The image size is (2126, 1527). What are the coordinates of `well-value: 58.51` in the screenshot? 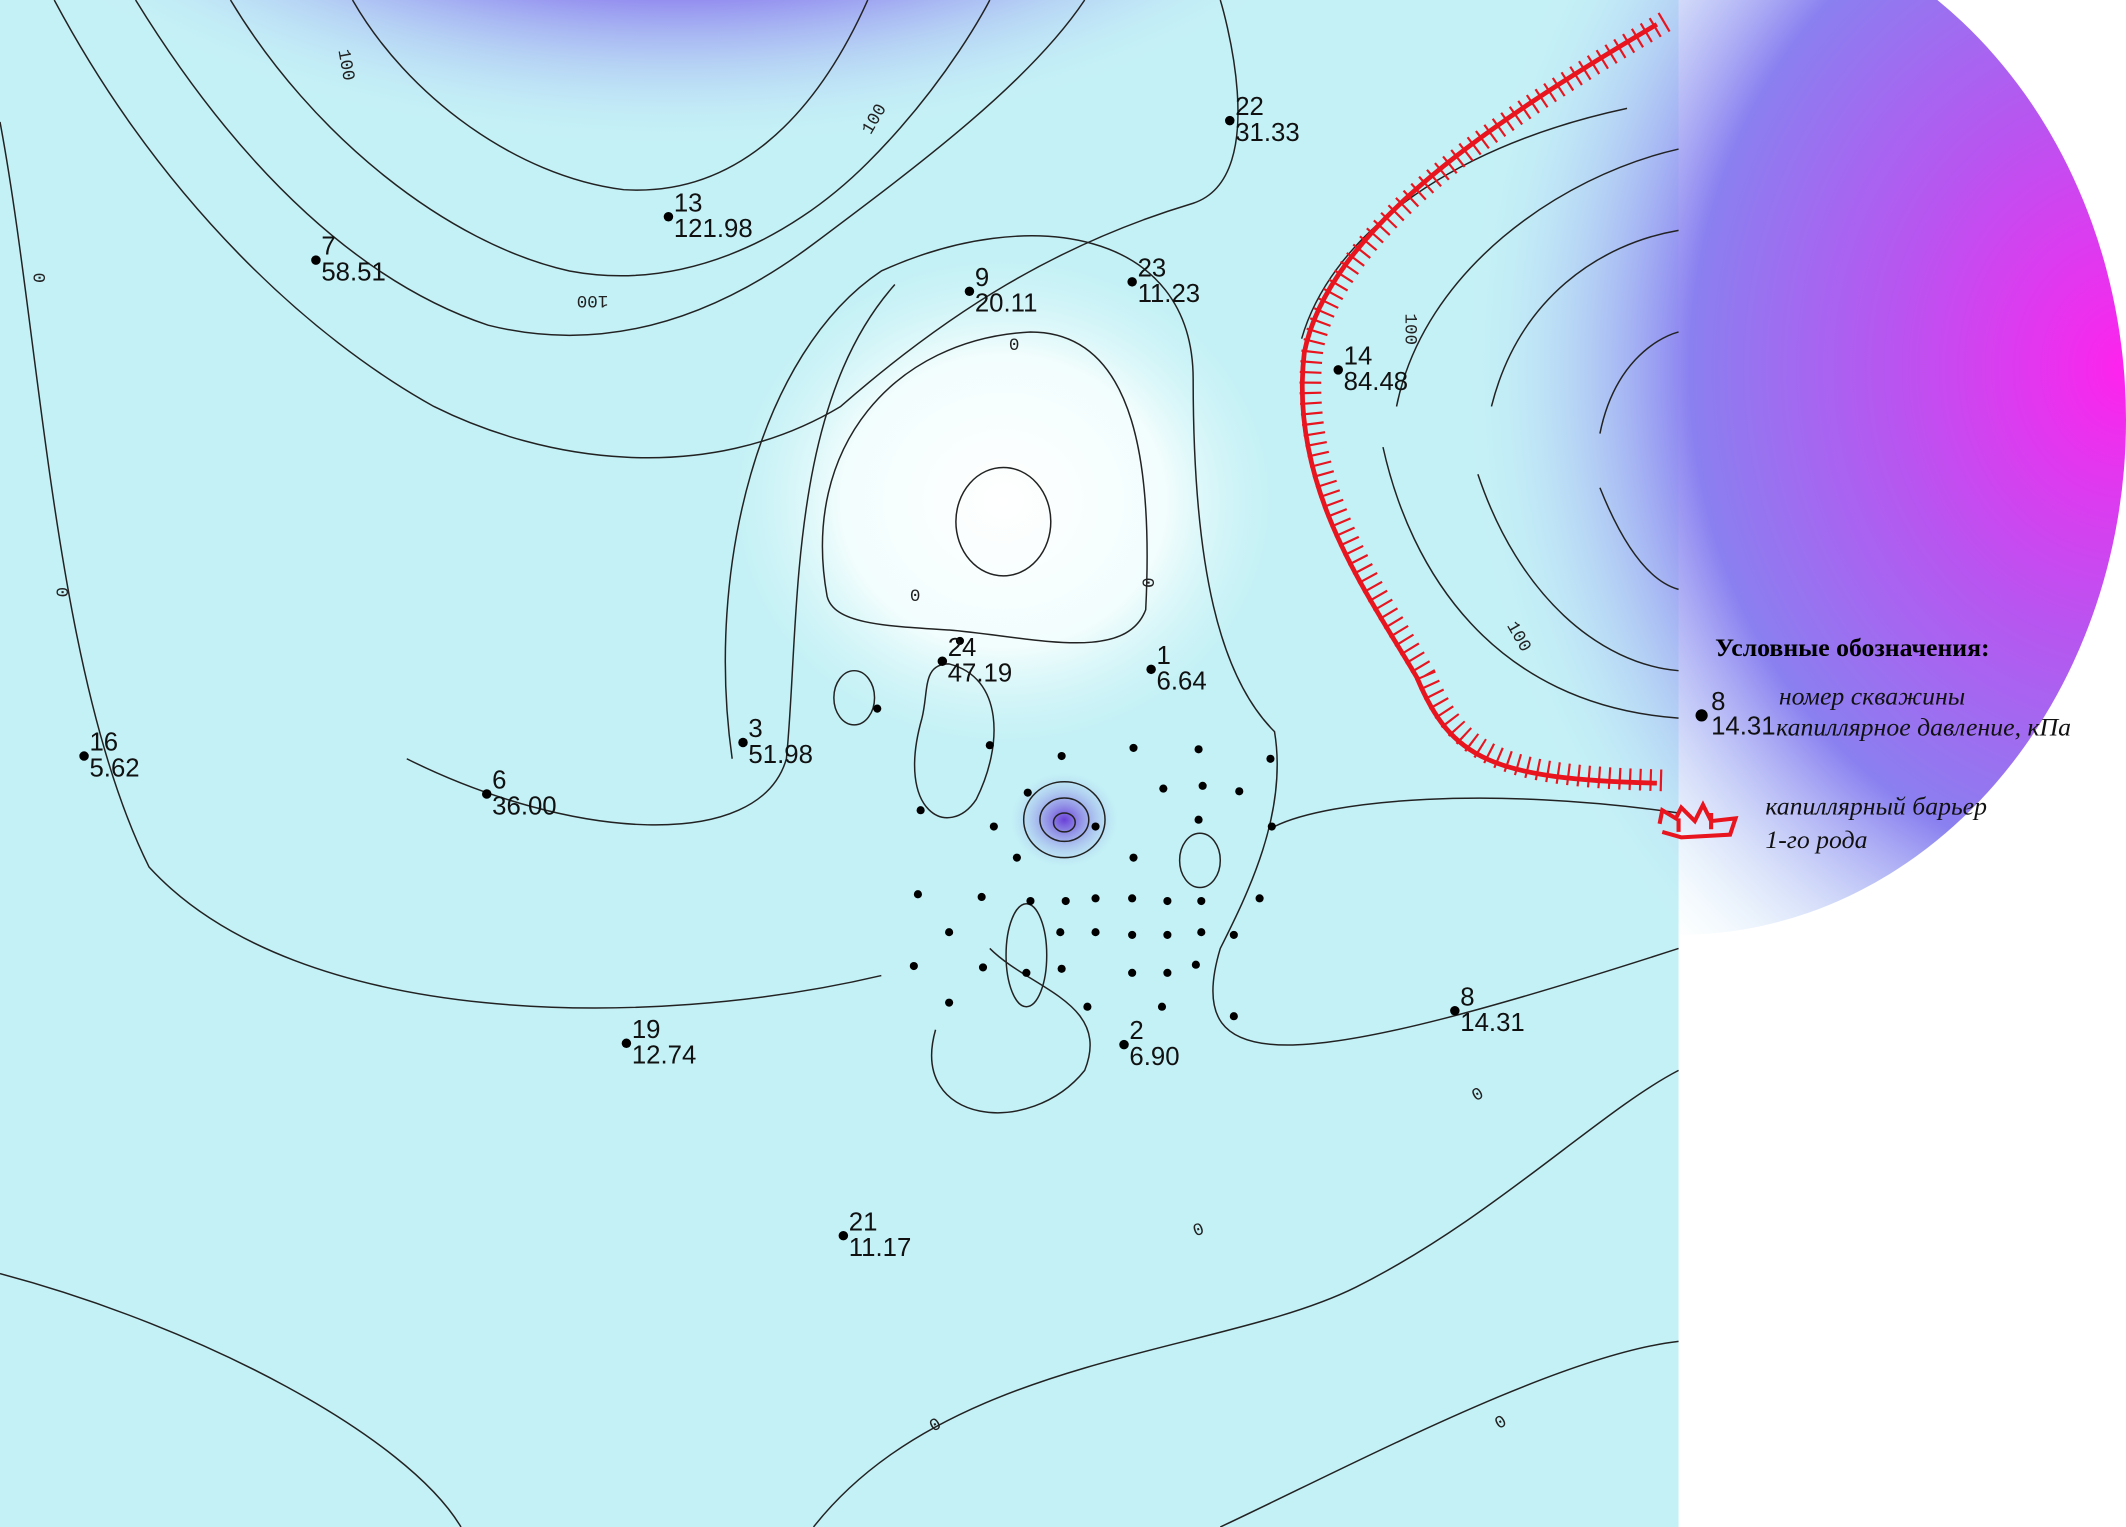 It's located at (353, 272).